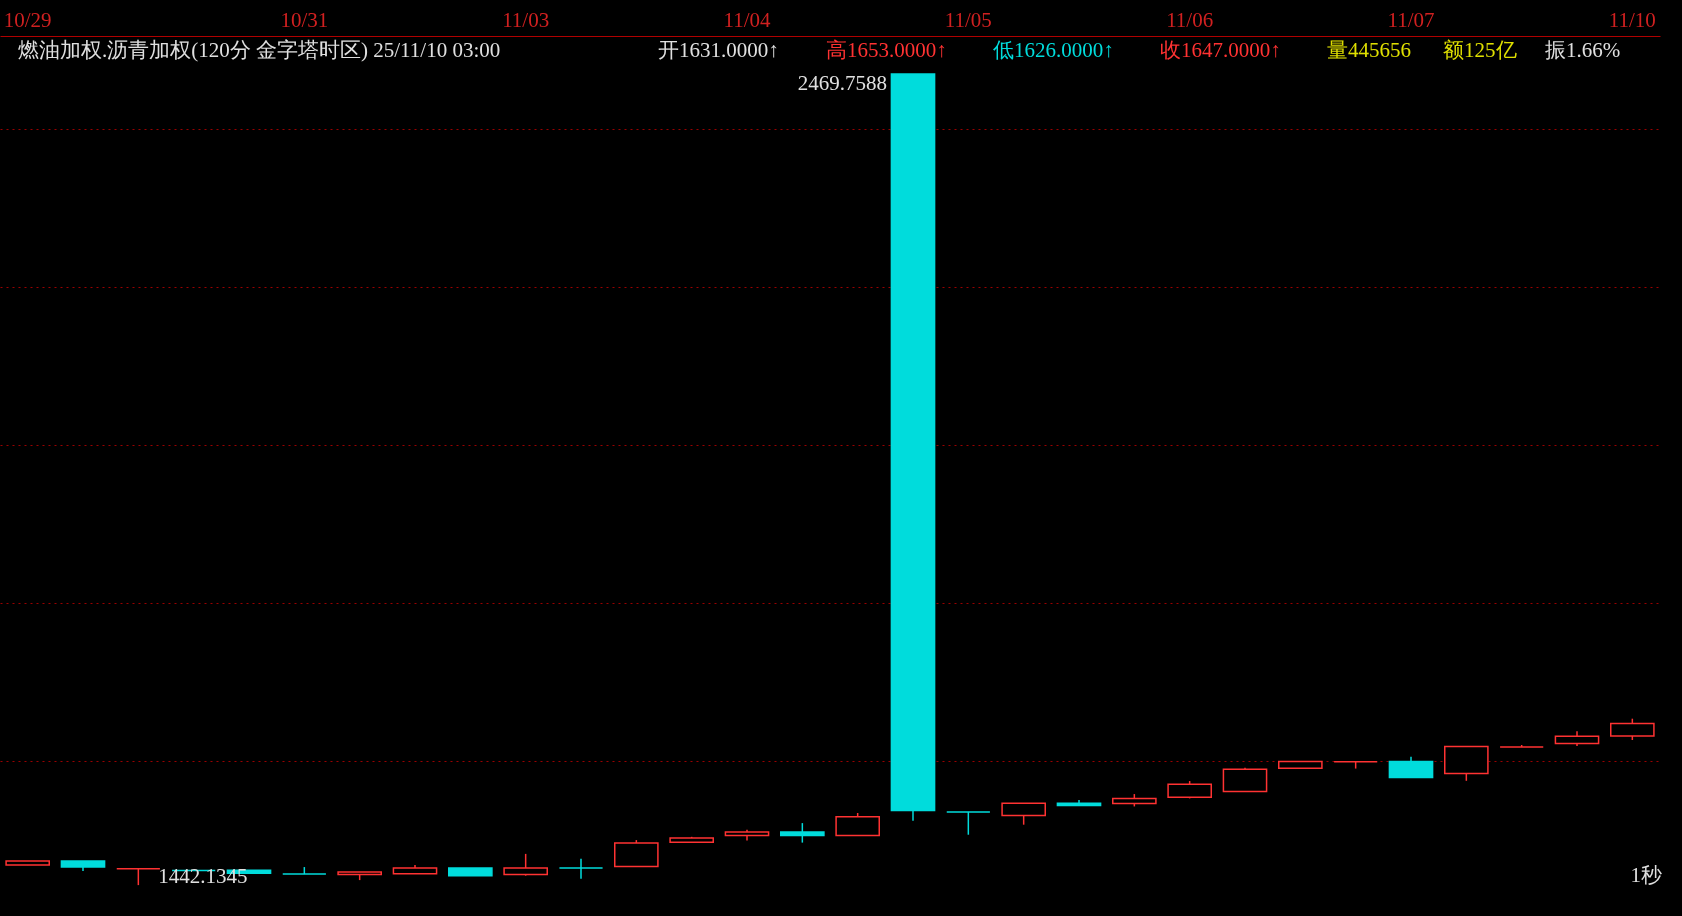 The image size is (1682, 916). I want to click on x-tick-label: 11/07, so click(1411, 19).